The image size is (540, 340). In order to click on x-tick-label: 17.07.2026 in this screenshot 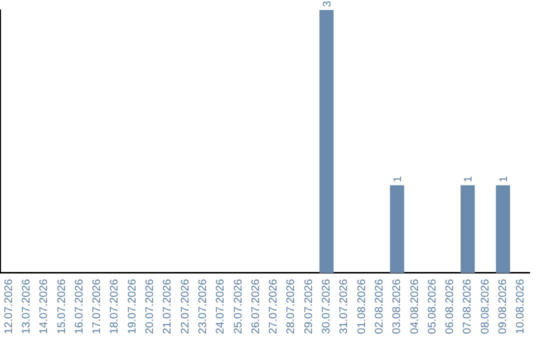, I will do `click(97, 306)`.